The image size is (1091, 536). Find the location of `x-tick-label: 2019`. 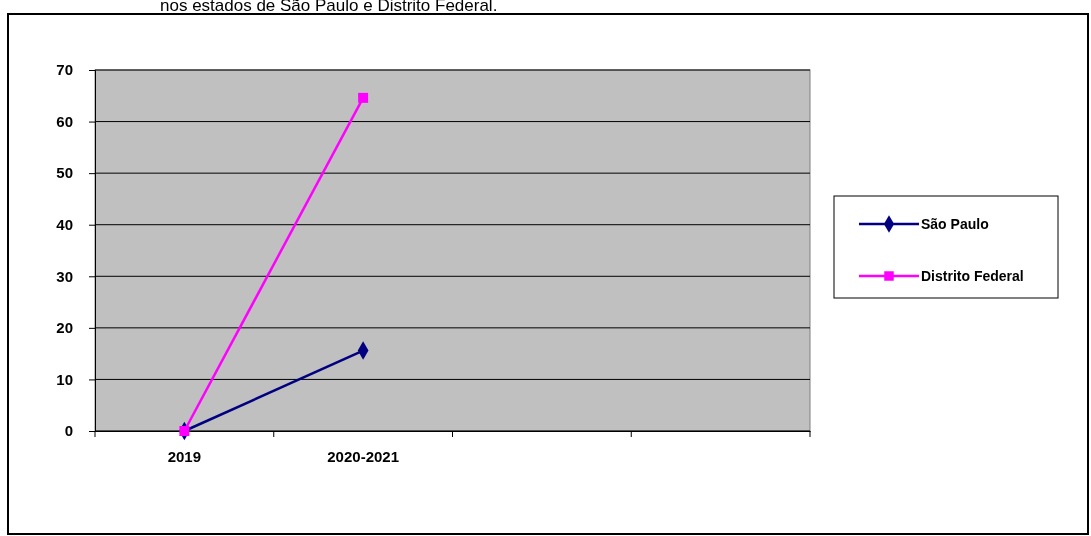

x-tick-label: 2019 is located at coordinates (184, 456).